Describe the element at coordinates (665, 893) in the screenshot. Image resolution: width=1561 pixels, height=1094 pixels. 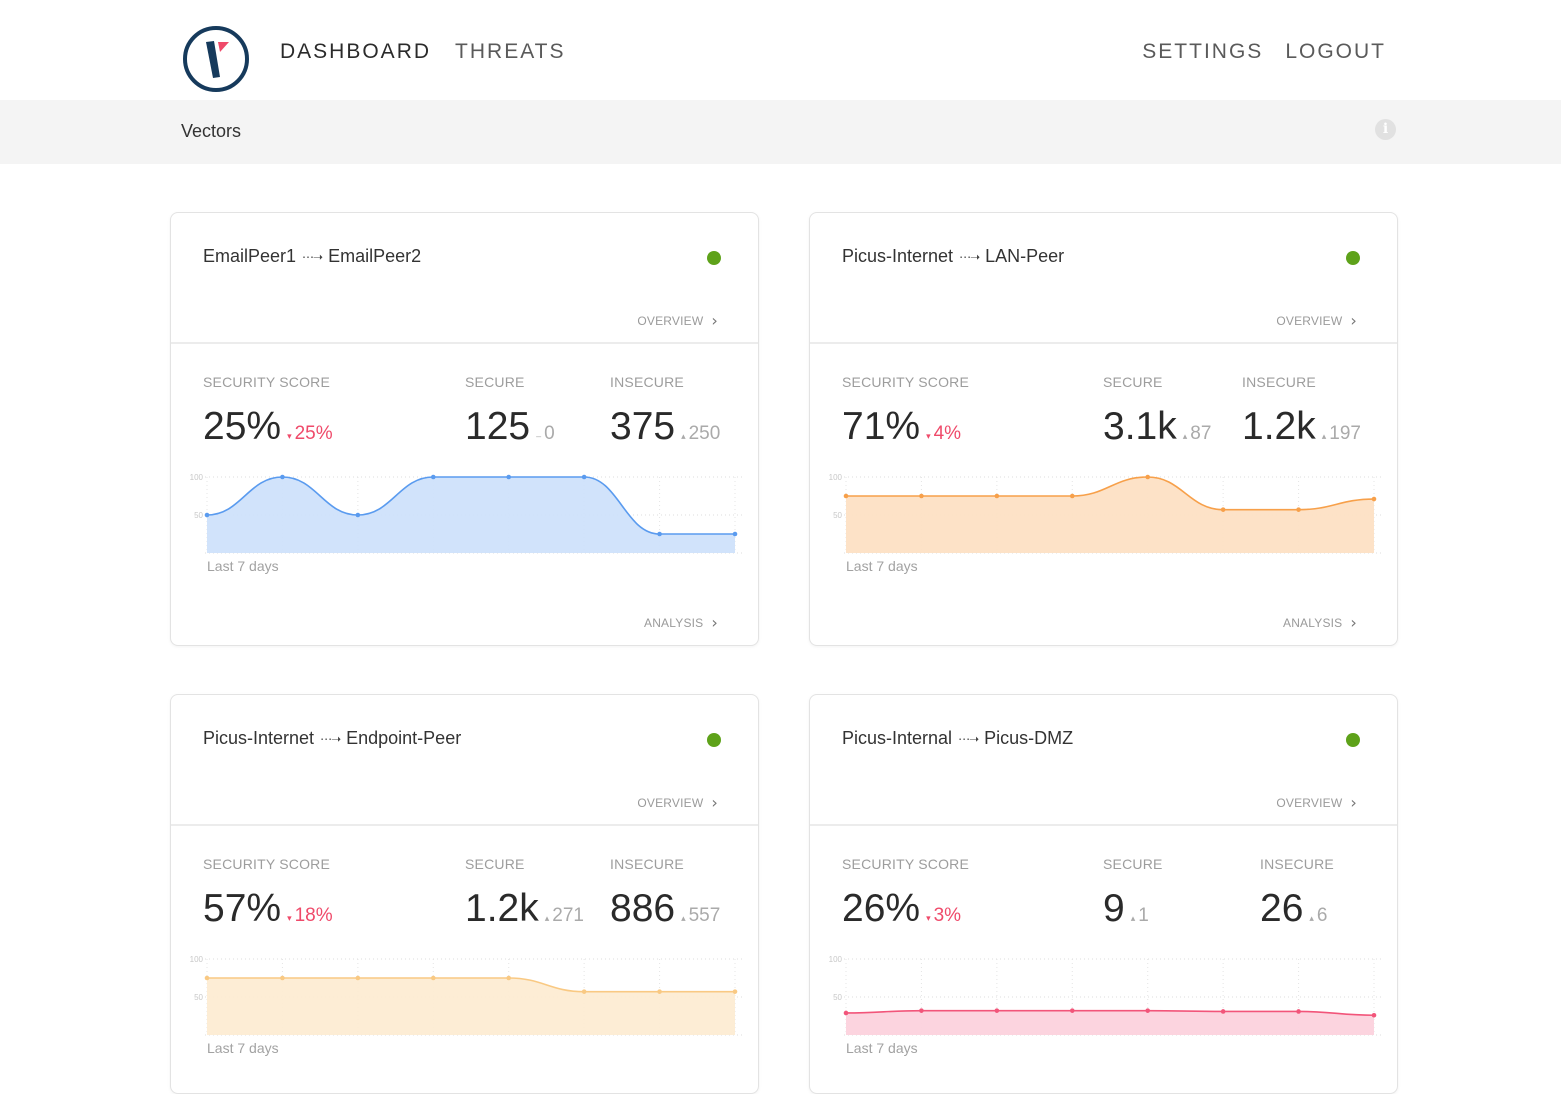
I see `insecure-stat: INSECURE 886 ▴ 557` at that location.